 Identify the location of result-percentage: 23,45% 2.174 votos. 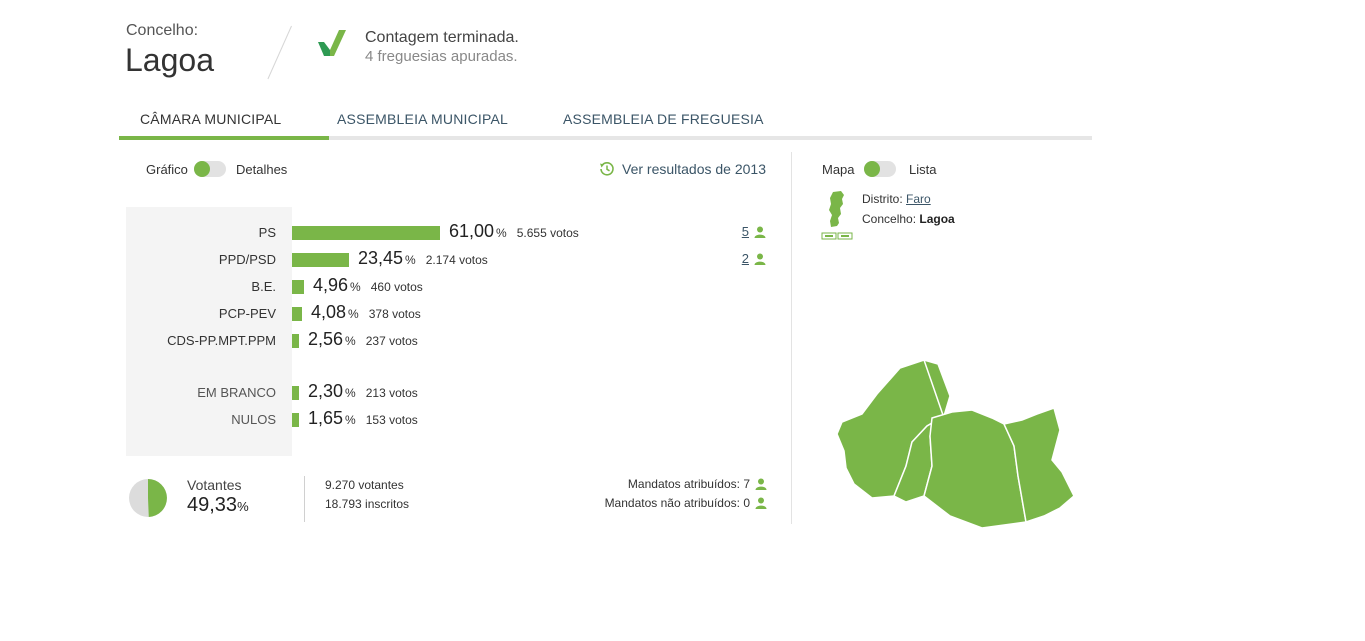
(423, 258).